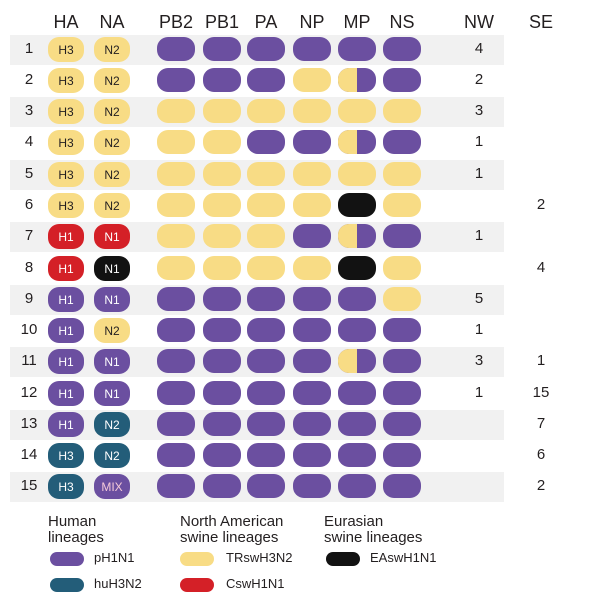 This screenshot has height=608, width=600. Describe the element at coordinates (29, 454) in the screenshot. I see `row-number: 14` at that location.